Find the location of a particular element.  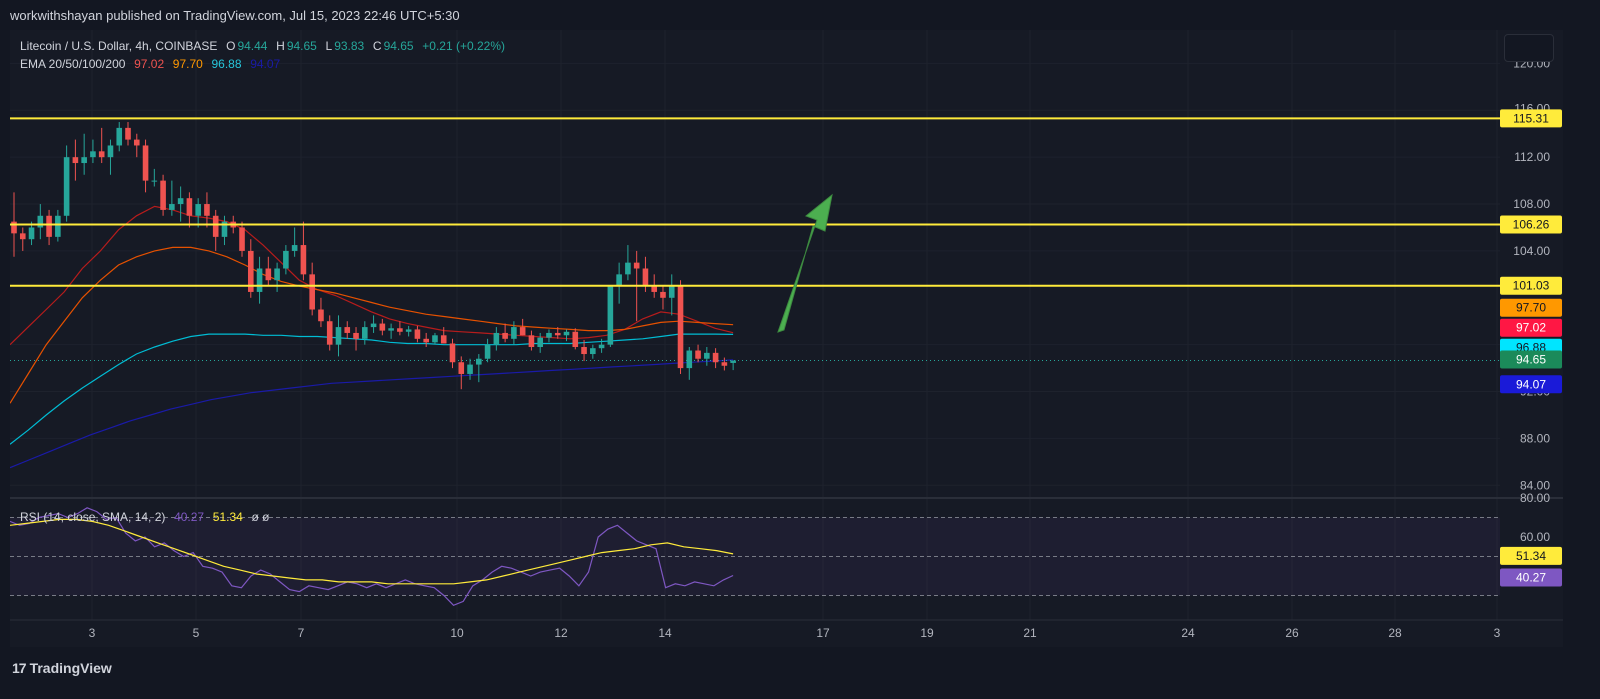

ema-badge-box is located at coordinates (1531, 307).